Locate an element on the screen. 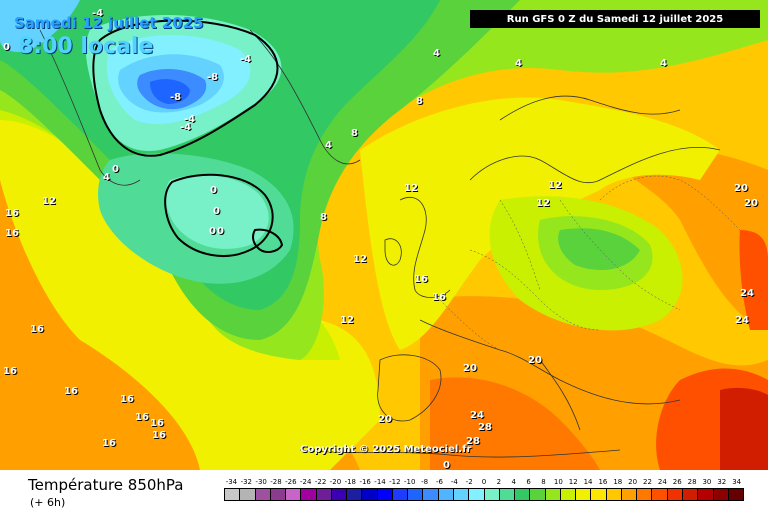 Image resolution: width=768 pixels, height=512 pixels. scale-tick-label: 20 is located at coordinates (633, 482).